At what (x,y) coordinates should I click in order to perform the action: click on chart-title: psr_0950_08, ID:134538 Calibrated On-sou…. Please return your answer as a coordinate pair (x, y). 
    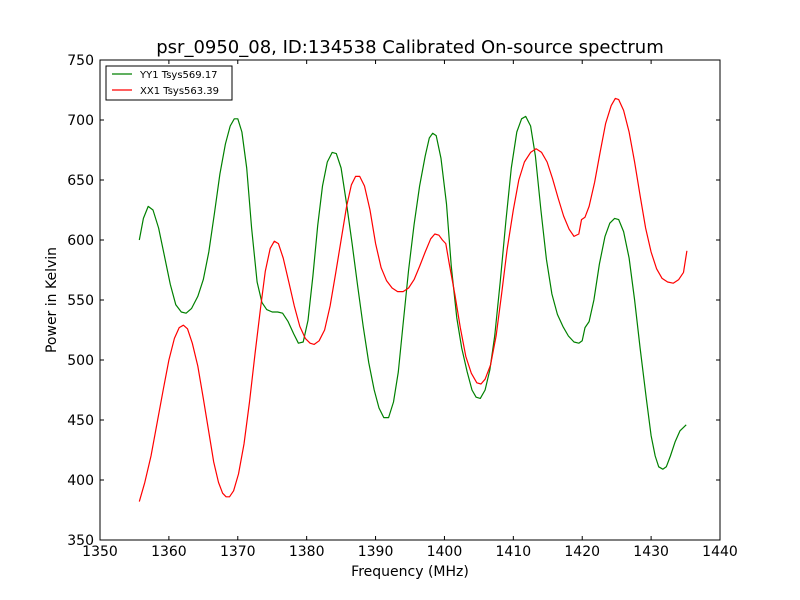
    Looking at the image, I should click on (410, 47).